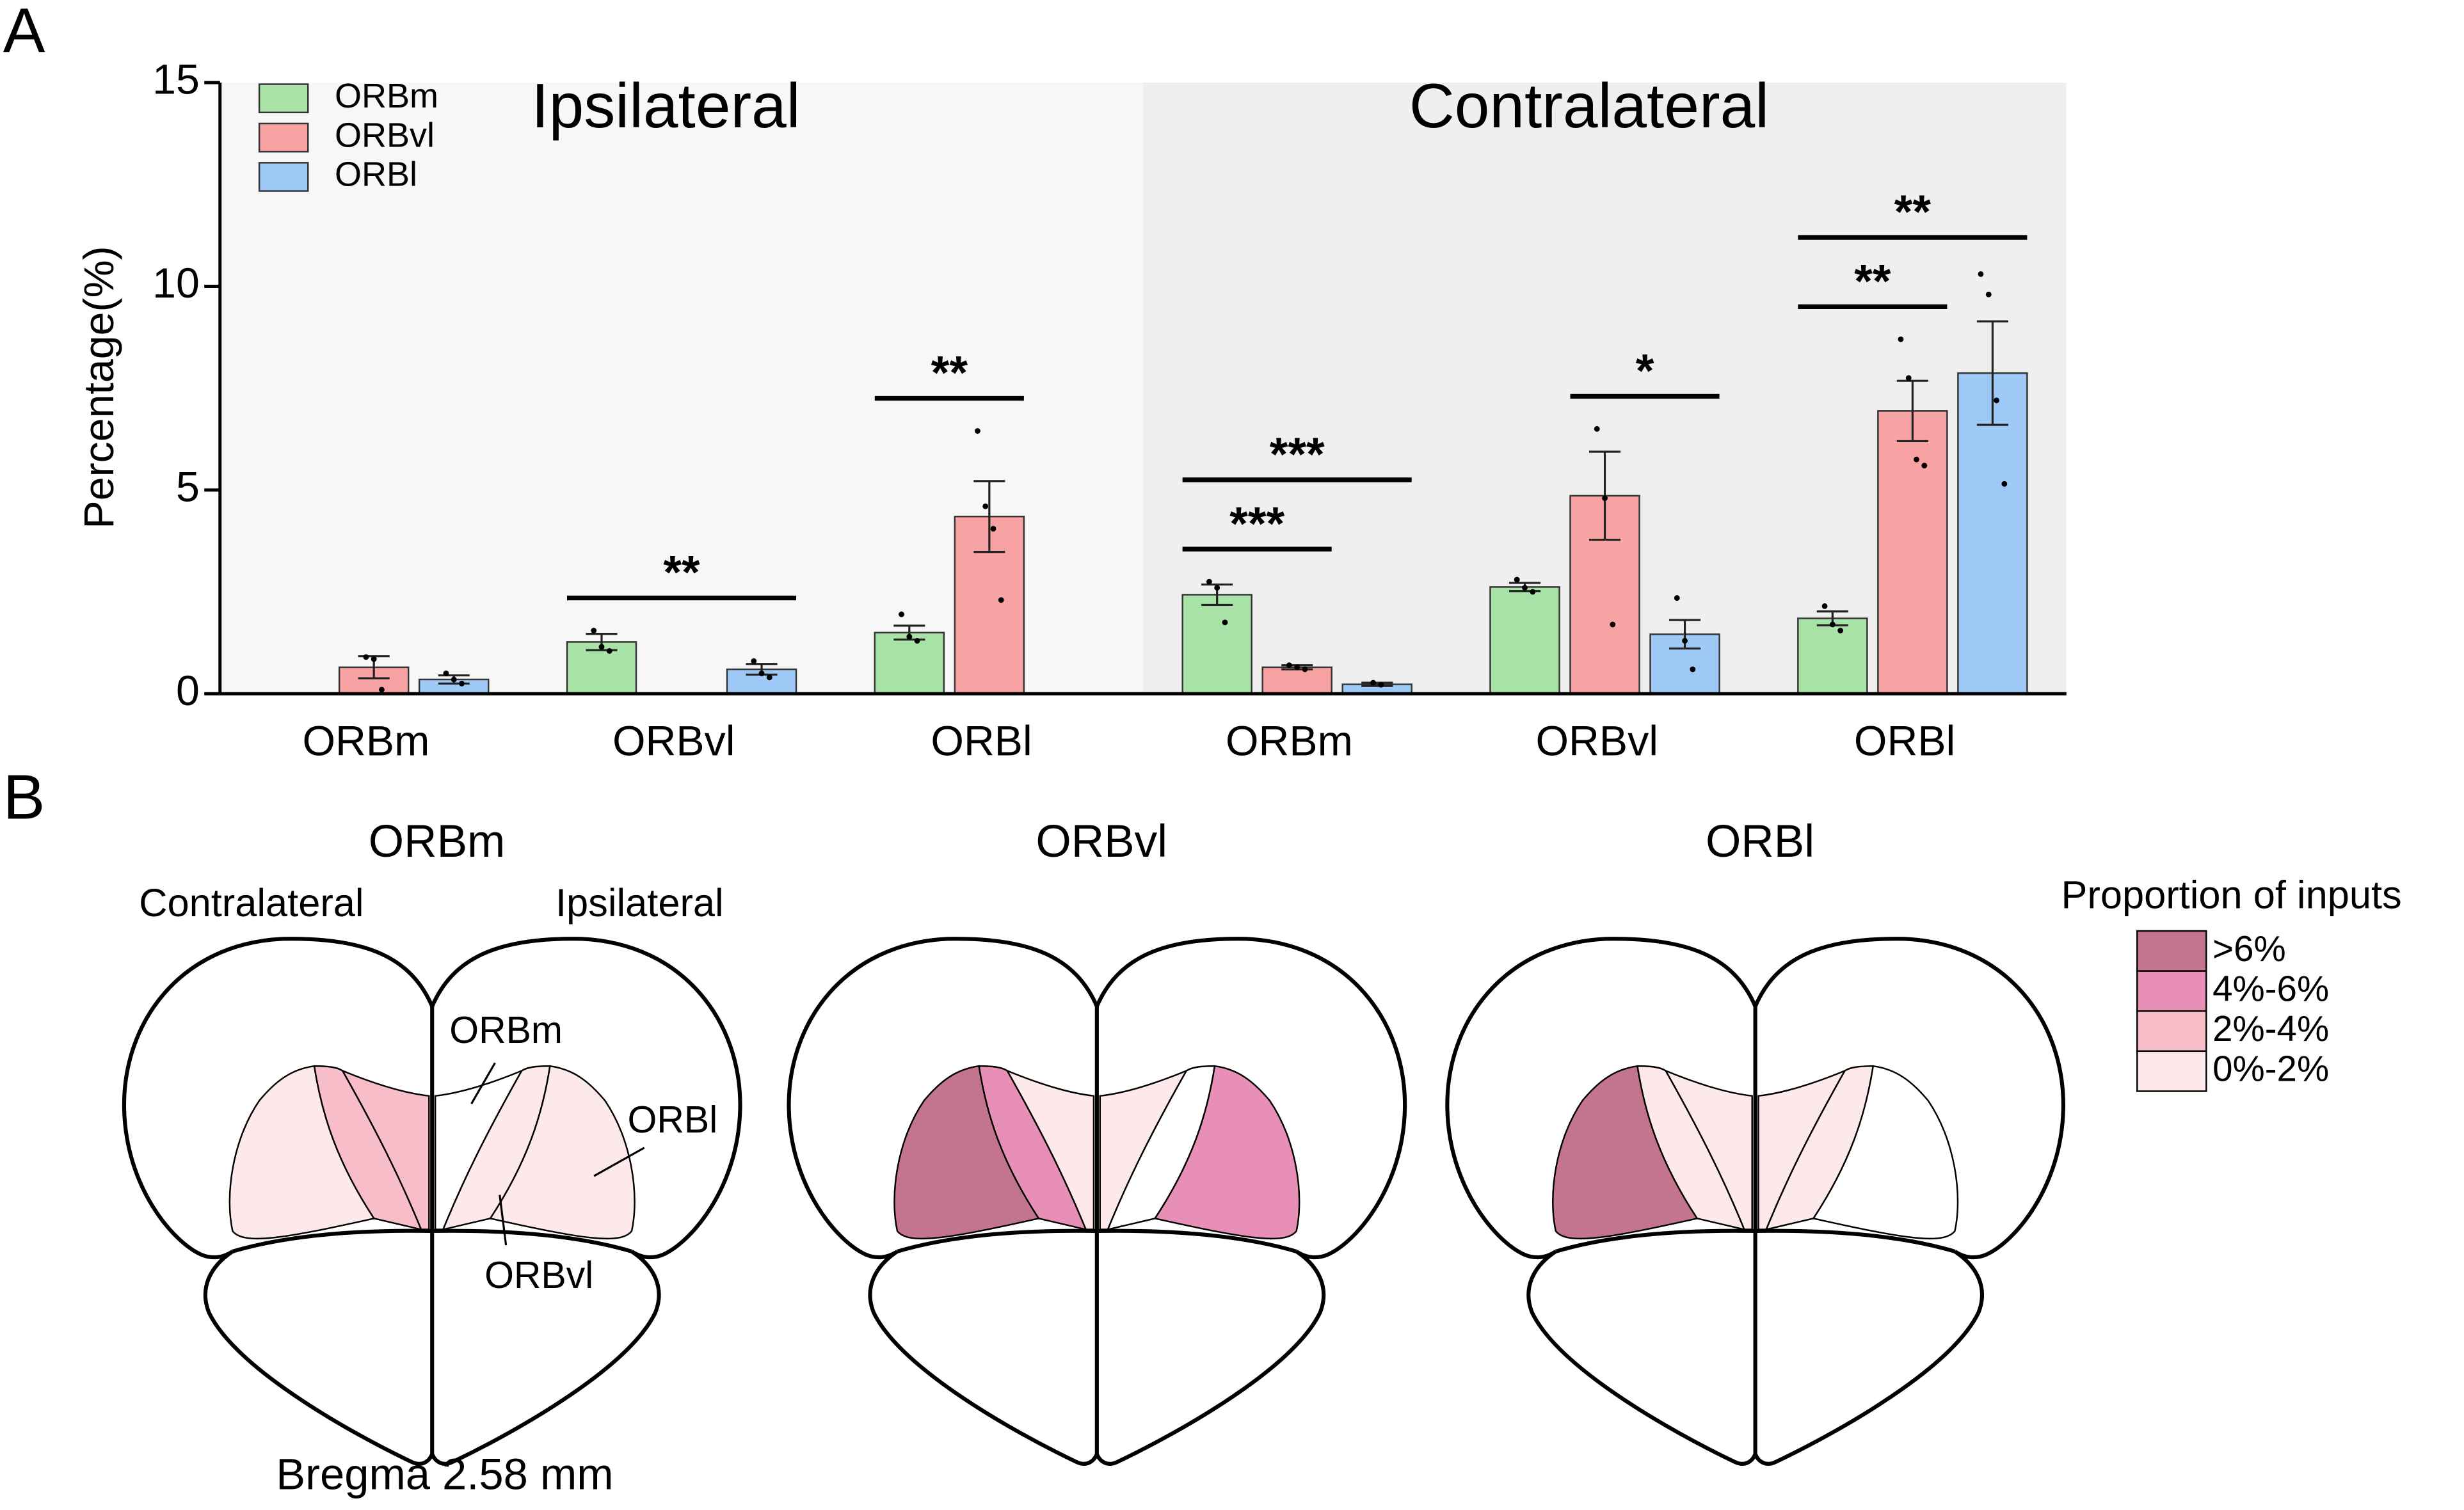  What do you see at coordinates (665, 105) in the screenshot?
I see `section-title: Ipsilateral` at bounding box center [665, 105].